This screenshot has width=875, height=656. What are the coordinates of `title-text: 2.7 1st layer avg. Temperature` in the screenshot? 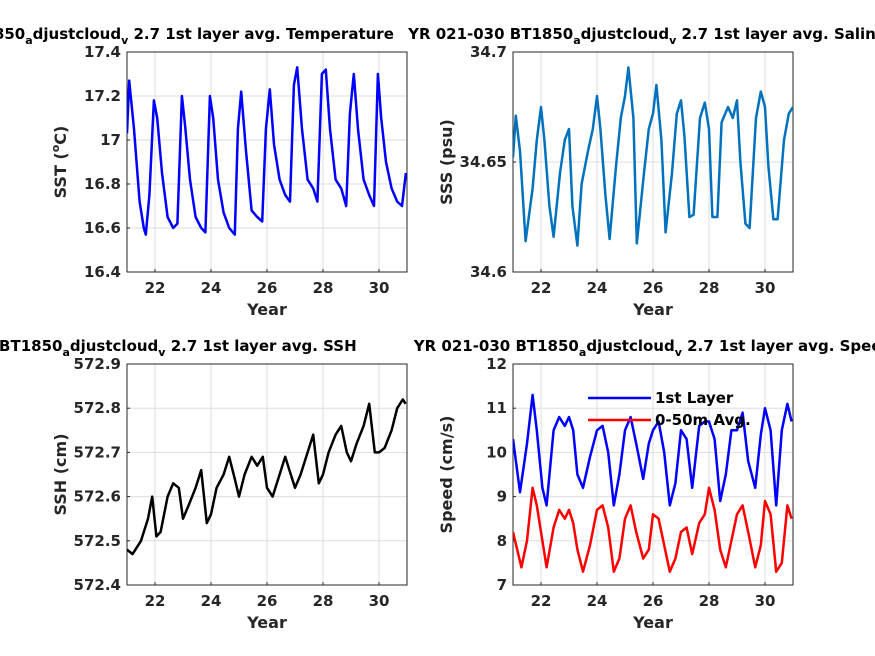 It's located at (261, 34).